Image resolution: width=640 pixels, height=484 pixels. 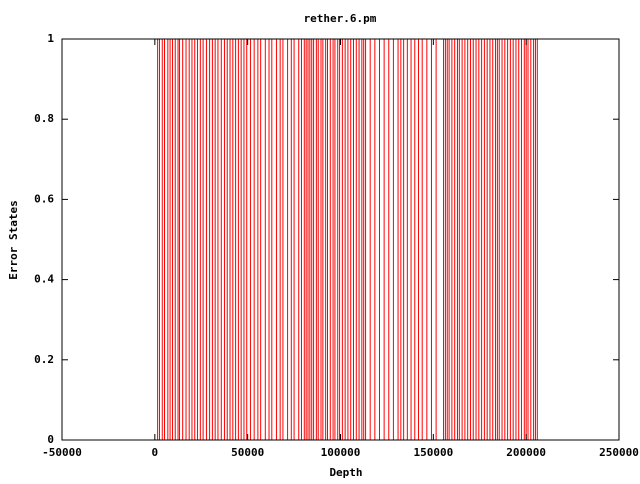 What do you see at coordinates (433, 452) in the screenshot?
I see `x-tick-label: 150000` at bounding box center [433, 452].